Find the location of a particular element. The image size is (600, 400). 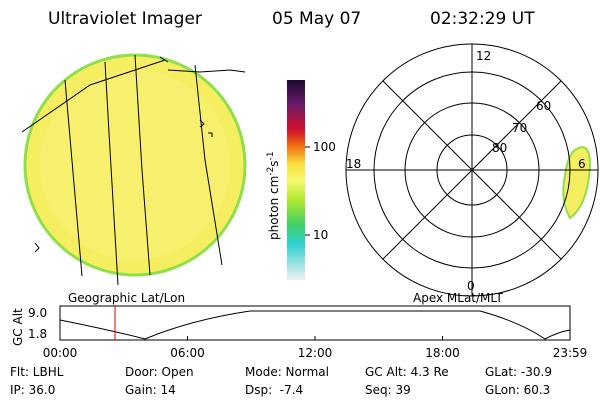

mlt-label: 18 is located at coordinates (353, 164).